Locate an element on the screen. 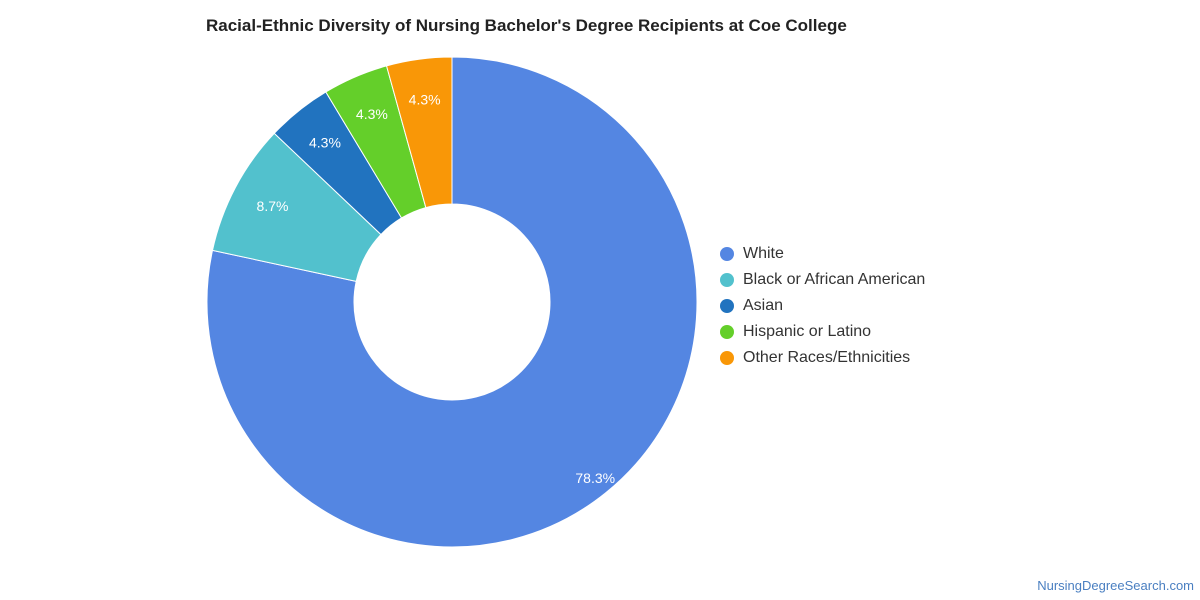 Image resolution: width=1200 pixels, height=600 pixels. legend-label: White is located at coordinates (763, 253).